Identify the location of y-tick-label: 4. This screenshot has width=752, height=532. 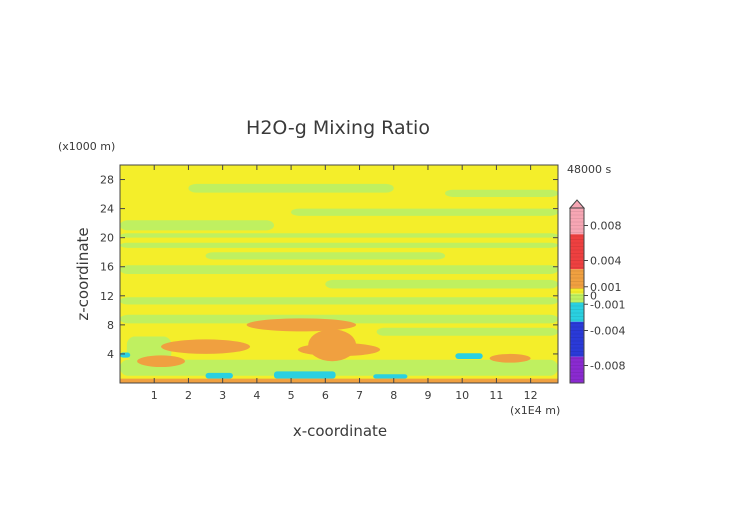
(110, 354).